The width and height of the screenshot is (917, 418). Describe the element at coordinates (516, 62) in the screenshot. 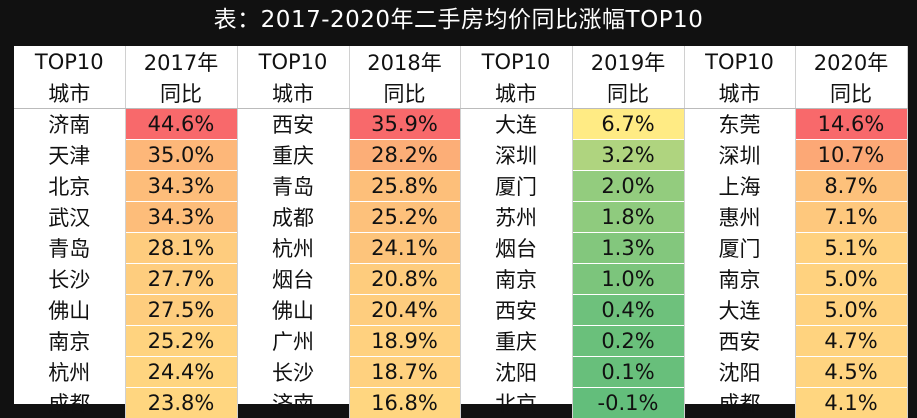

I see `header-top10-2019: TOP10` at that location.